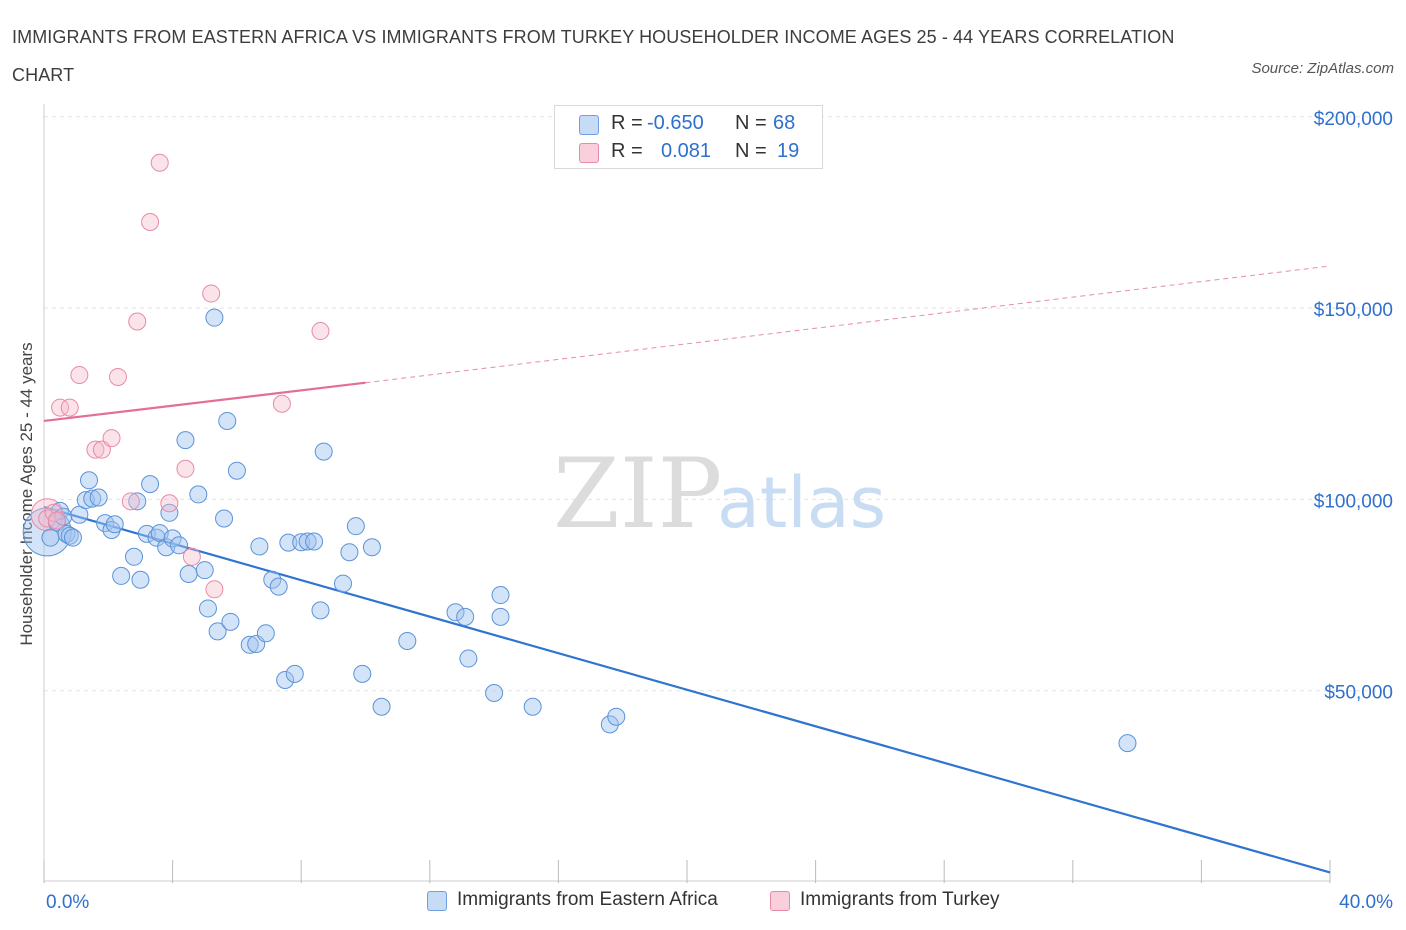 This screenshot has height=930, width=1406. I want to click on x-tick-label: 40.0%, so click(1366, 902).